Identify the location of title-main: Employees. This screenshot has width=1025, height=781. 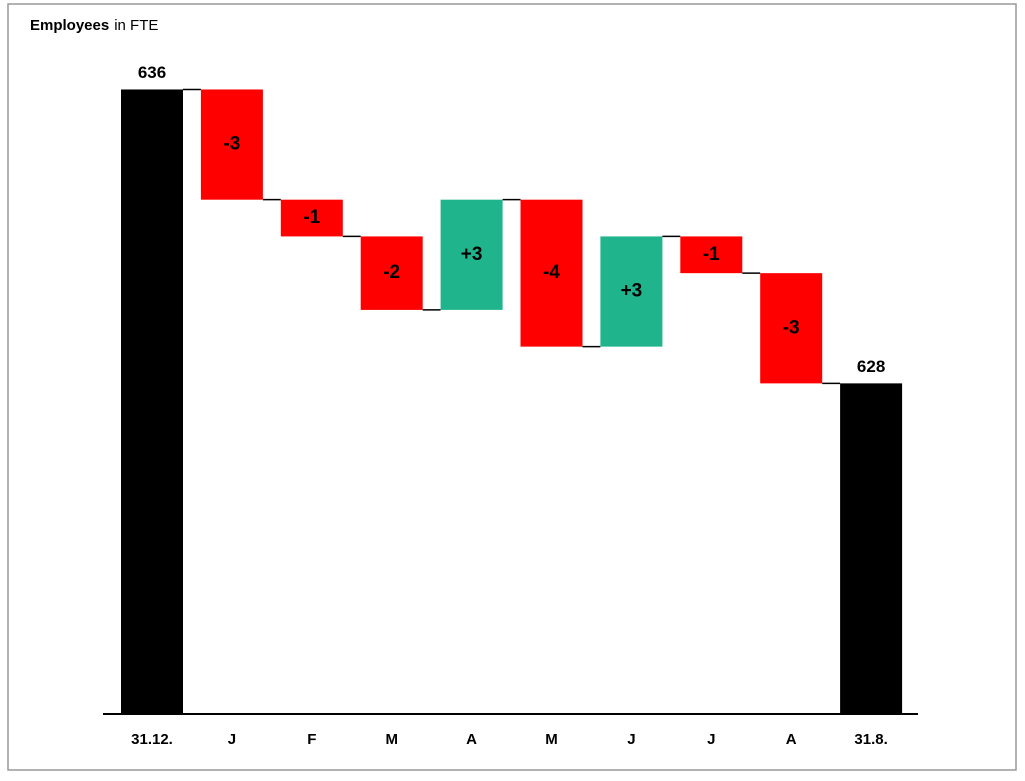
(69, 25).